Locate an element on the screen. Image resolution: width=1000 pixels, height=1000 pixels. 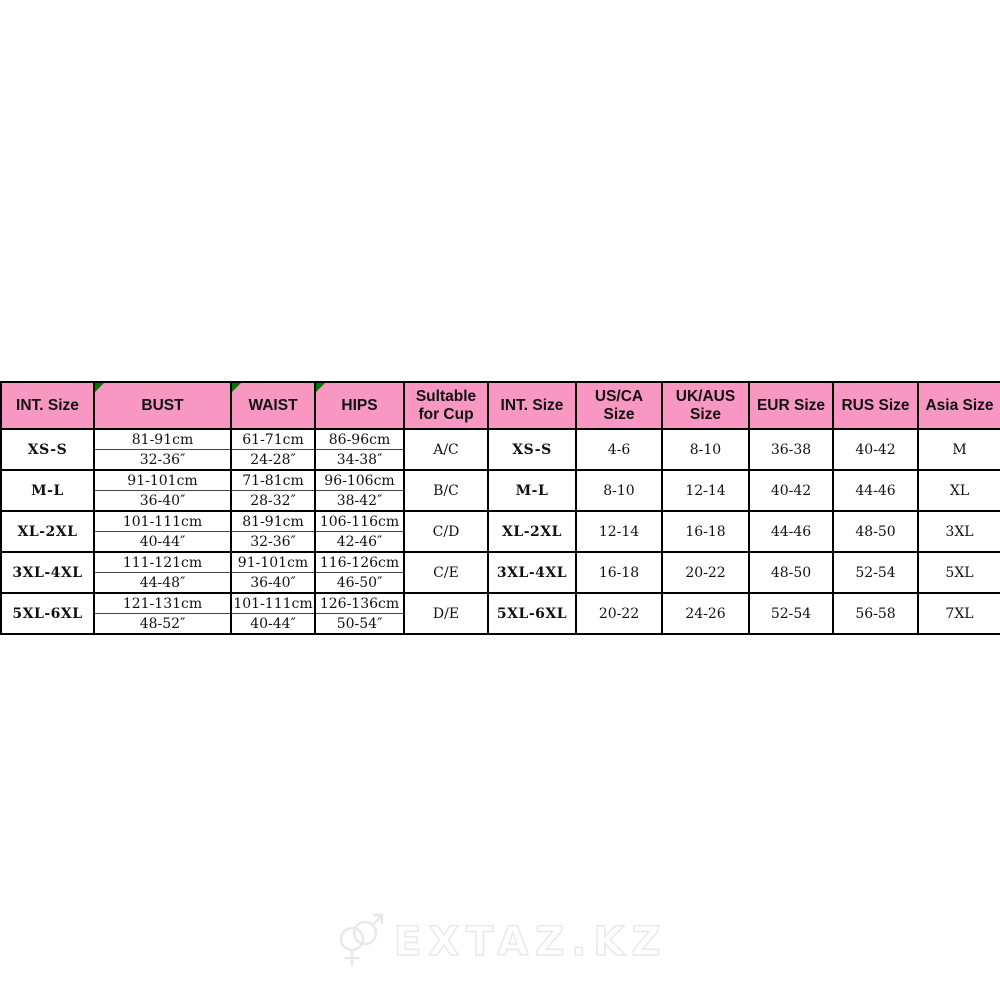
waist-in-cell: 36-40″ is located at coordinates (273, 583).